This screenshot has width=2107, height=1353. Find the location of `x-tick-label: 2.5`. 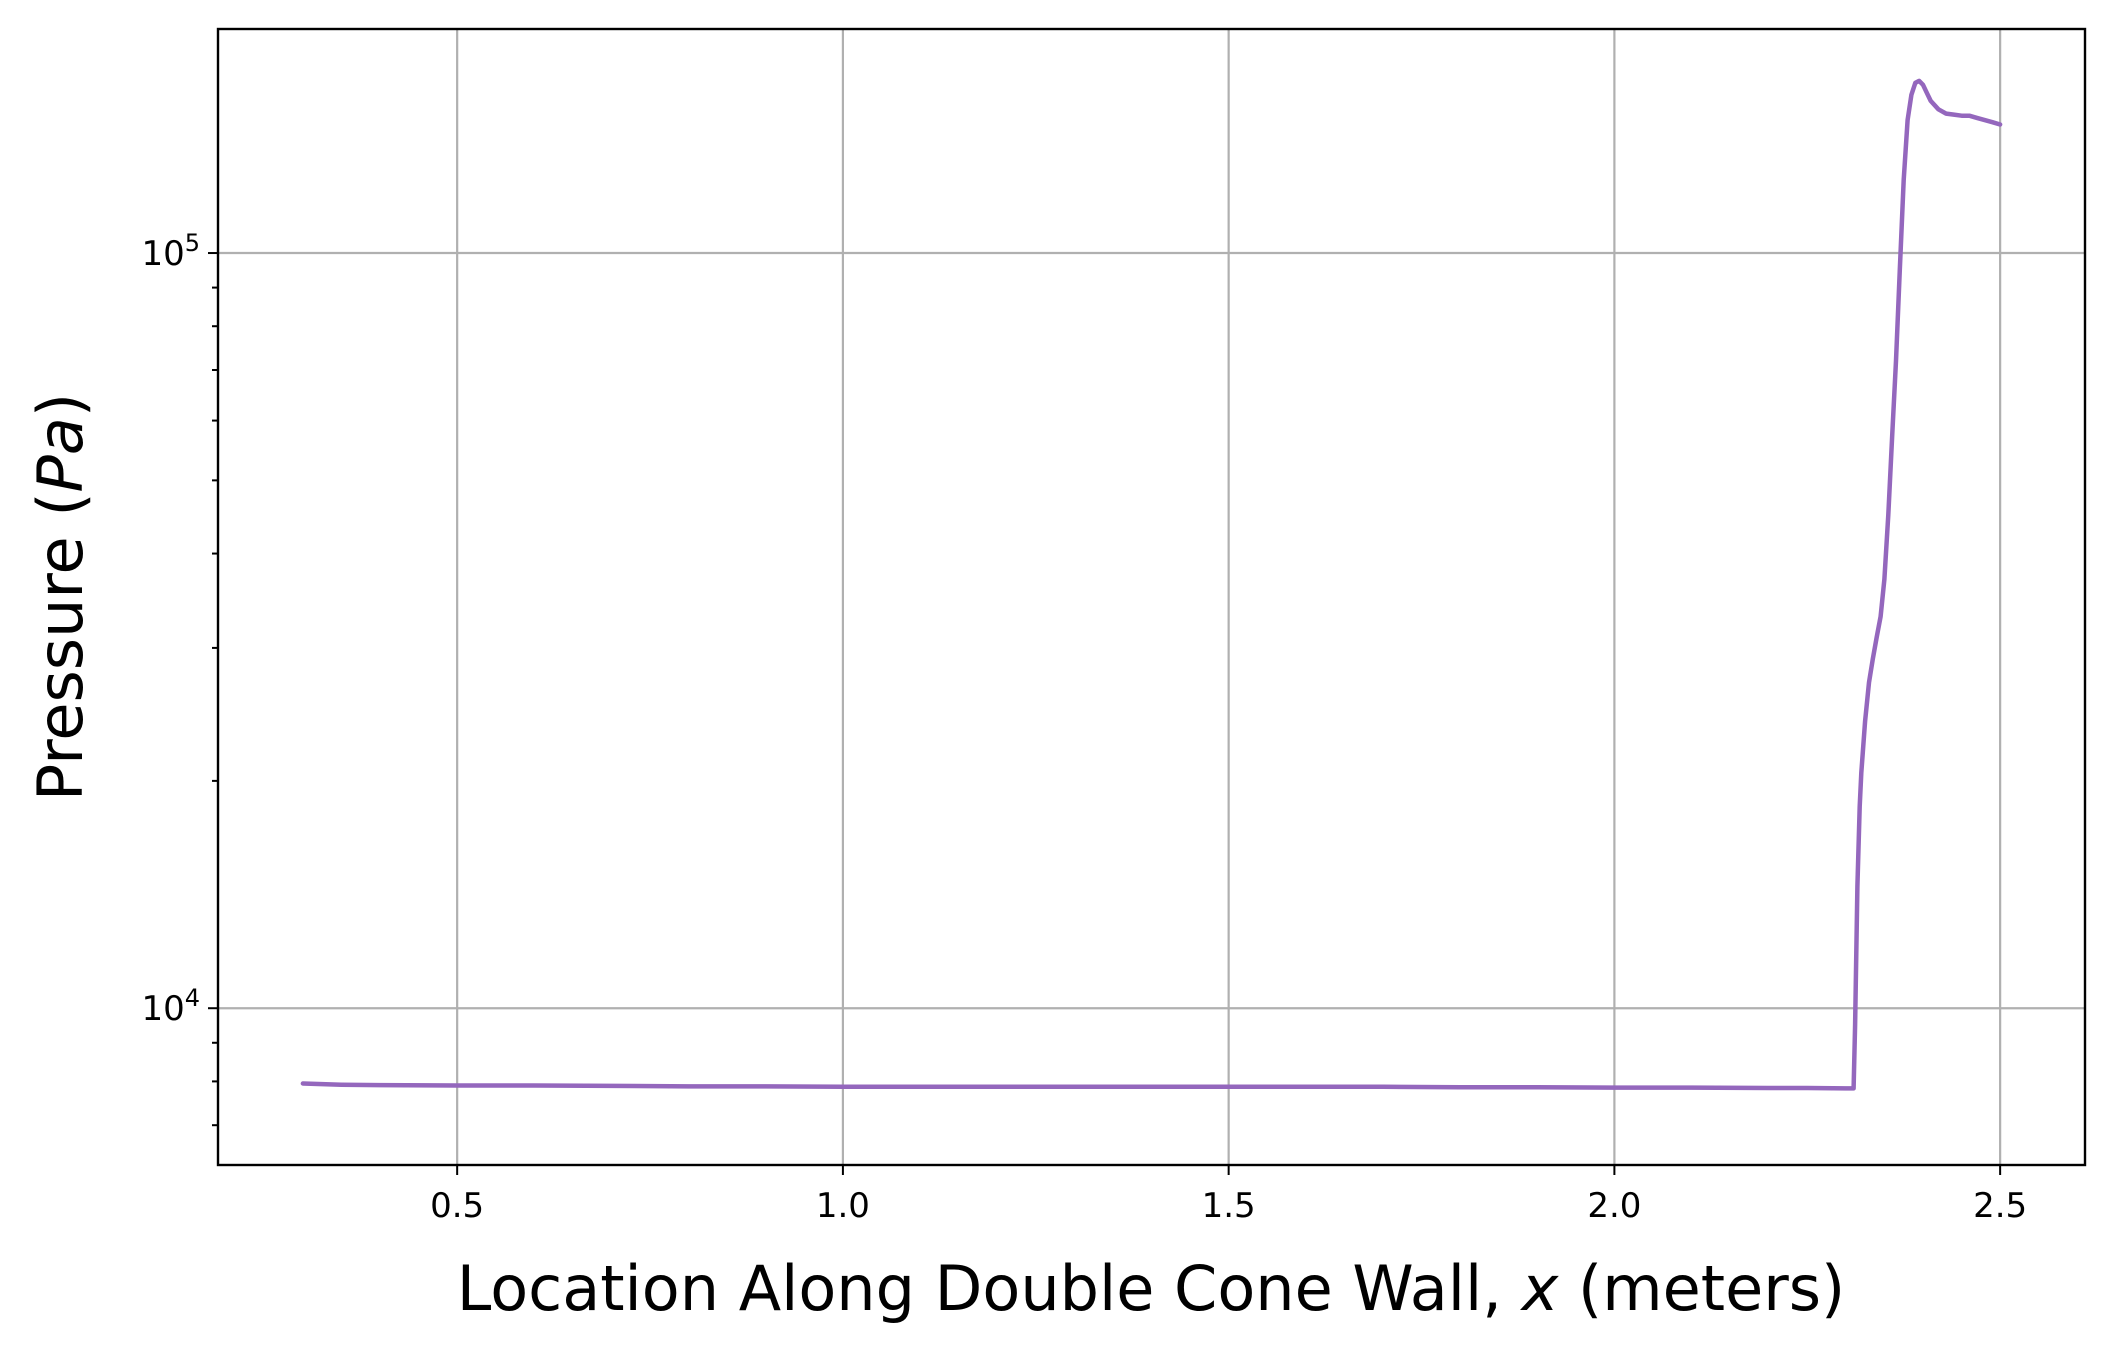

x-tick-label: 2.5 is located at coordinates (2000, 1206).